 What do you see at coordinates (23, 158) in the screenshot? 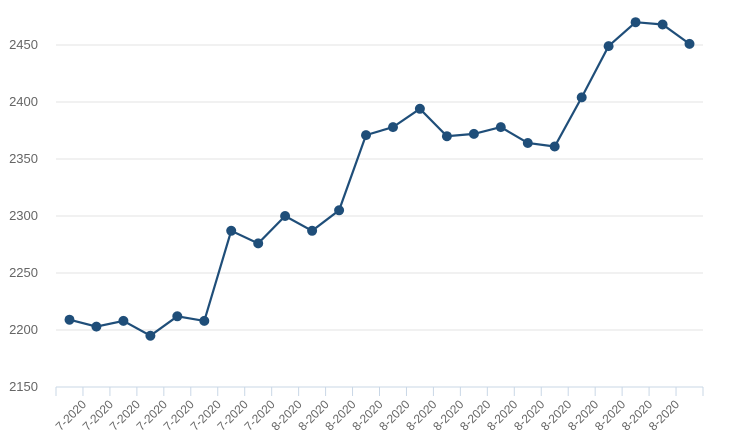
I see `y-tick-label: 2350` at bounding box center [23, 158].